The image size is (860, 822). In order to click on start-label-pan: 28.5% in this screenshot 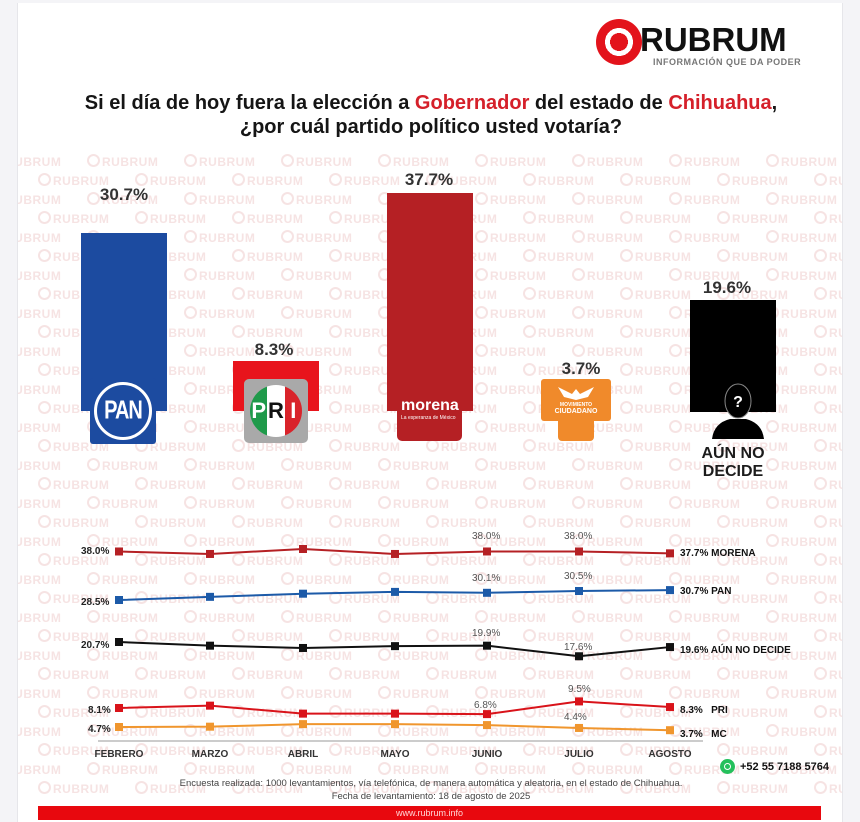, I will do `click(95, 602)`.